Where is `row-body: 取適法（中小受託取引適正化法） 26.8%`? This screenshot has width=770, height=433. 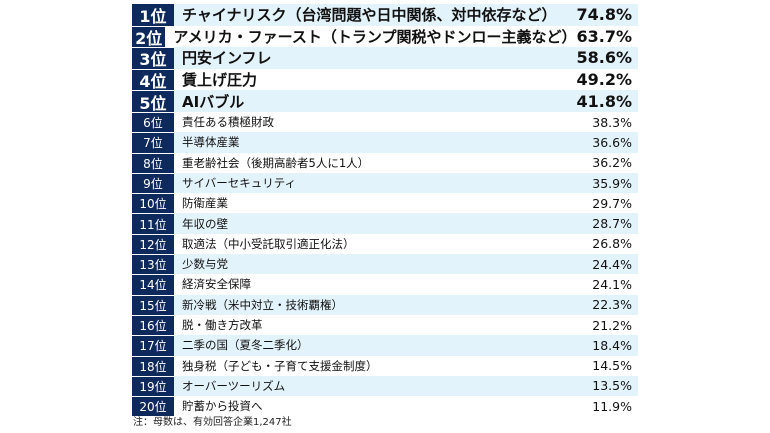 row-body: 取適法（中小受託取引適正化法） 26.8% is located at coordinates (406, 244).